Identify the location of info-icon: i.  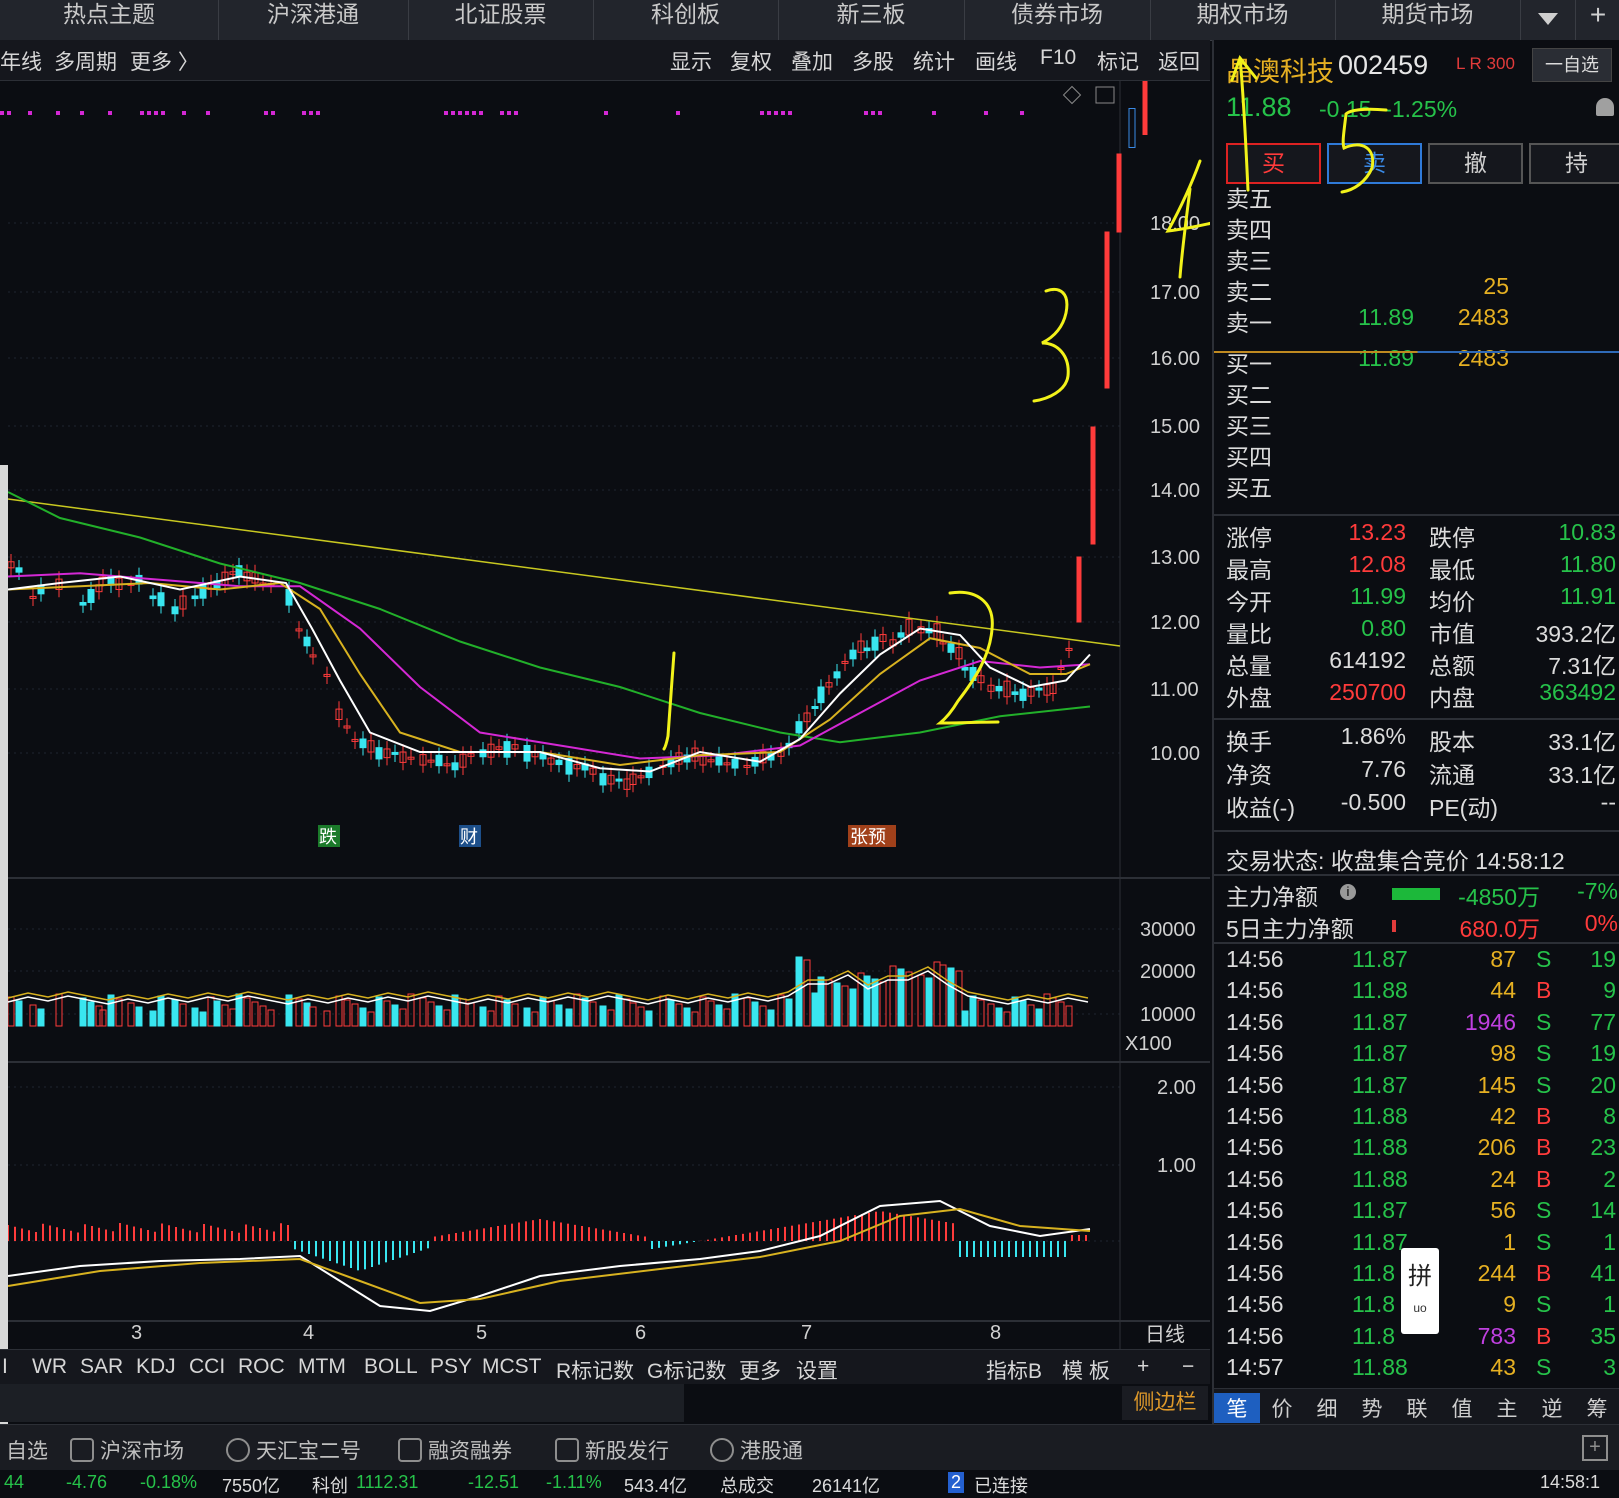
(1348, 892).